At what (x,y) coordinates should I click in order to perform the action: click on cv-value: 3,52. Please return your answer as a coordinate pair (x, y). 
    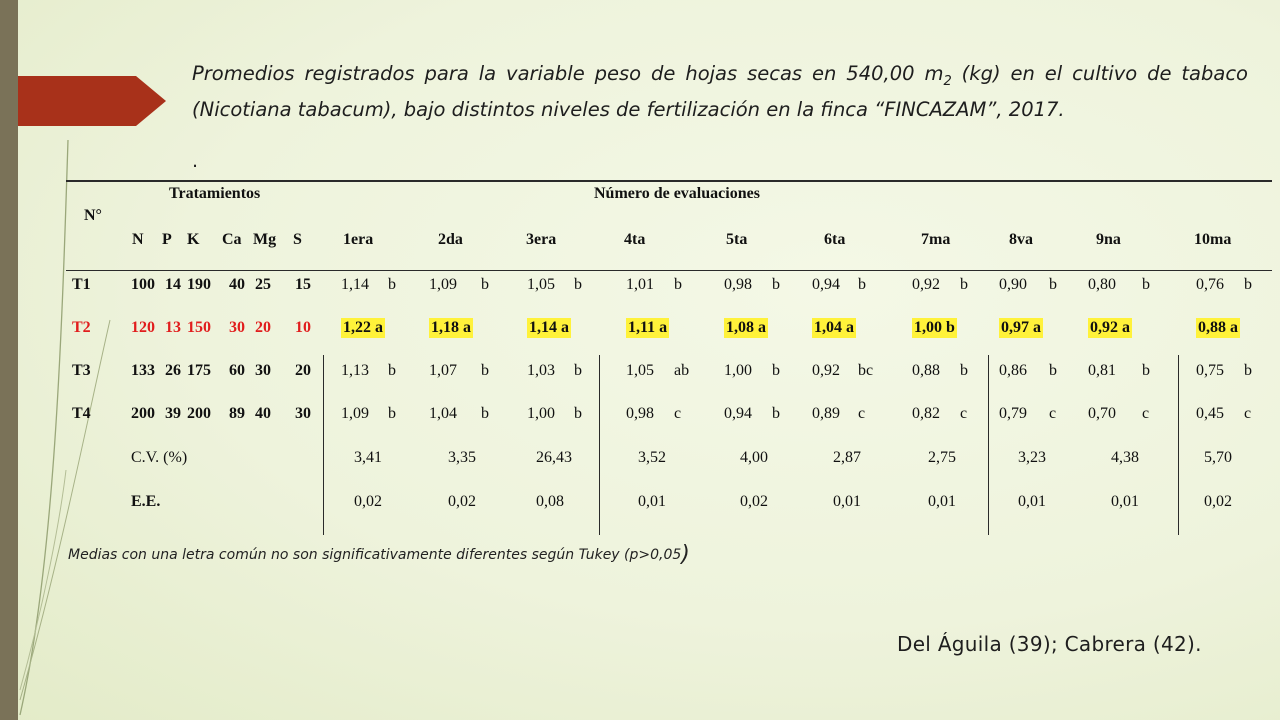
    Looking at the image, I should click on (652, 457).